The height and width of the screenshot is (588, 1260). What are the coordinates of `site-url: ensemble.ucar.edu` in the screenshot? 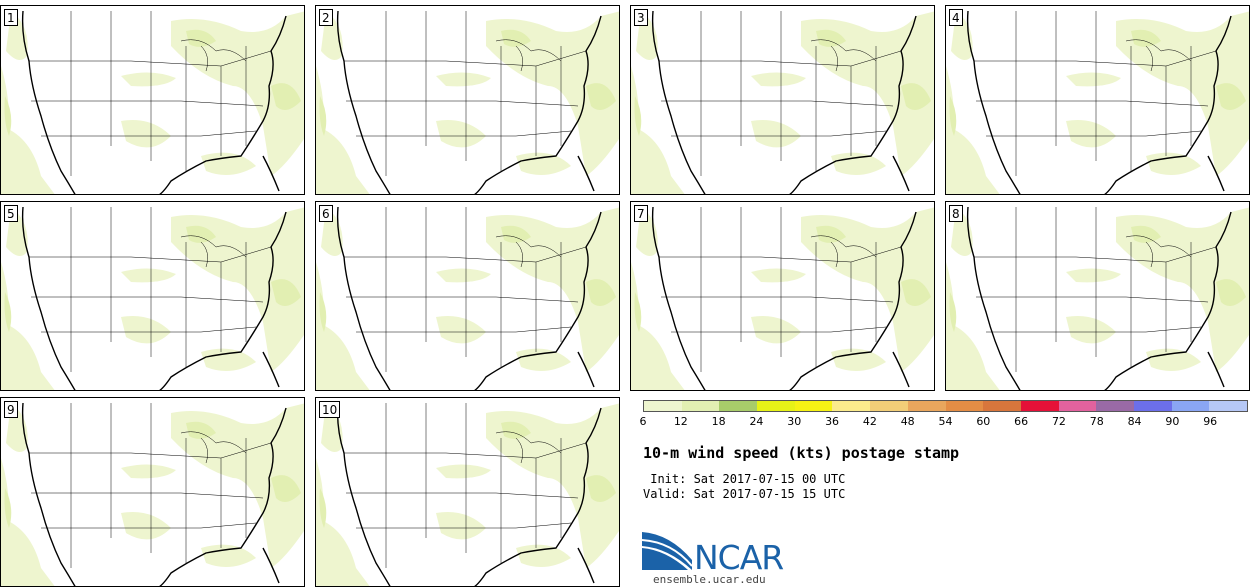 It's located at (709, 579).